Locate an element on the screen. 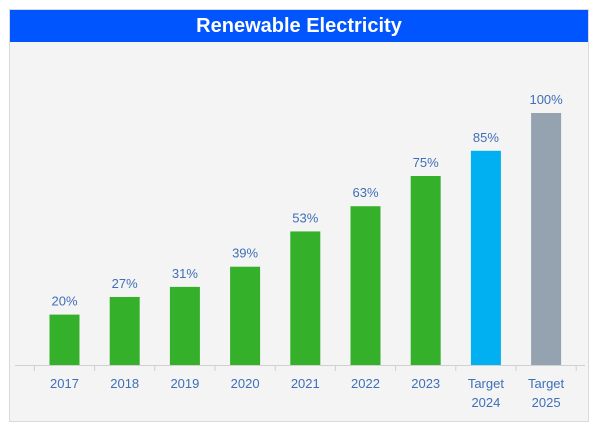  data-label: 63% is located at coordinates (365, 192).